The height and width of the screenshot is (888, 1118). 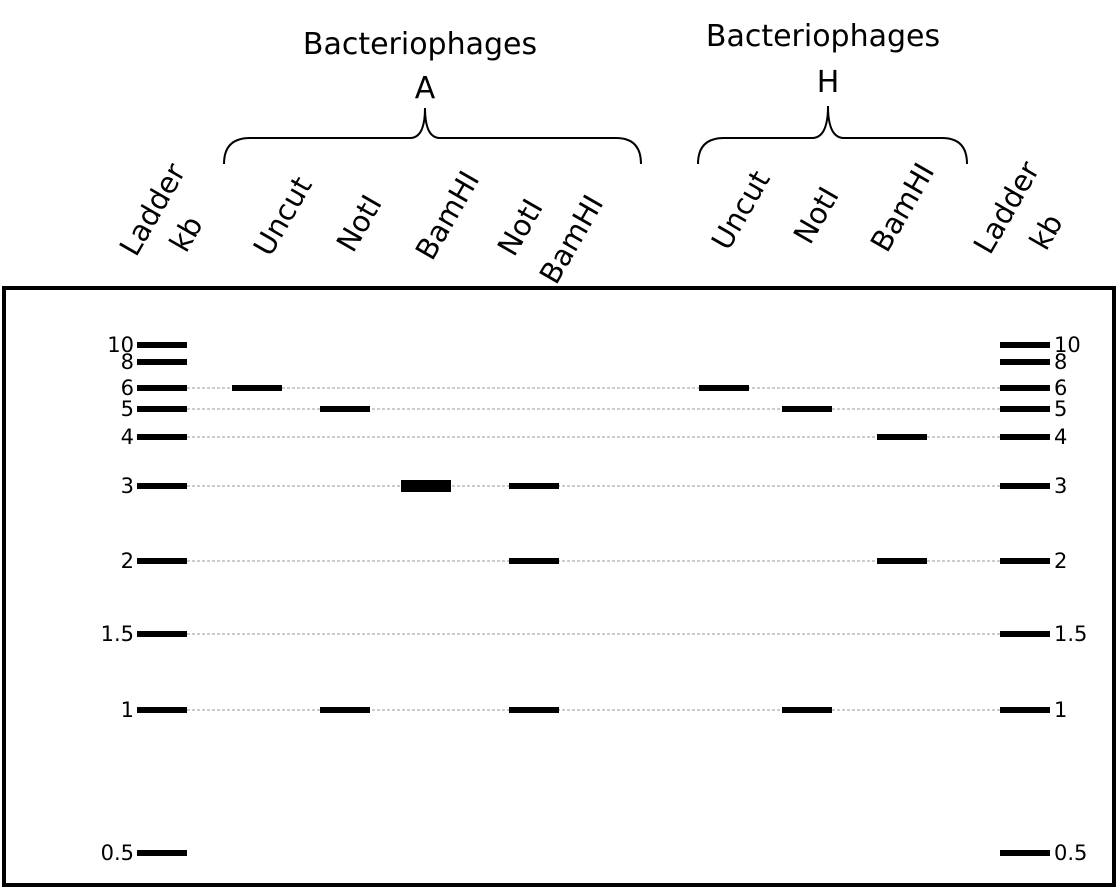 I want to click on ladder-right-band-2kb, so click(x=1025, y=561).